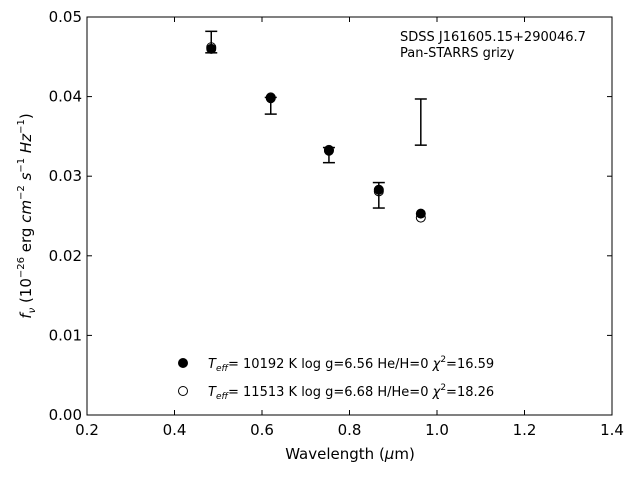  What do you see at coordinates (65, 335) in the screenshot?
I see `y-tick-label: 0.01` at bounding box center [65, 335].